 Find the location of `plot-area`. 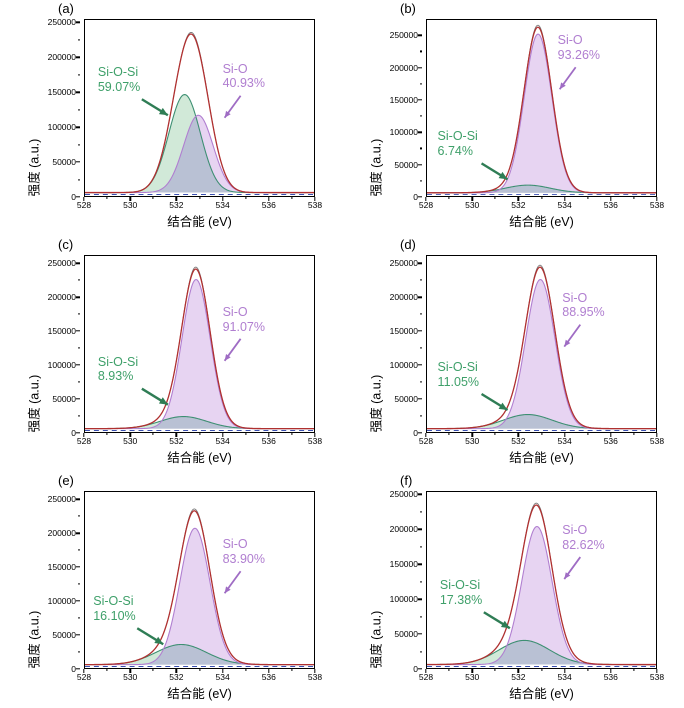

plot-area is located at coordinates (199, 344).